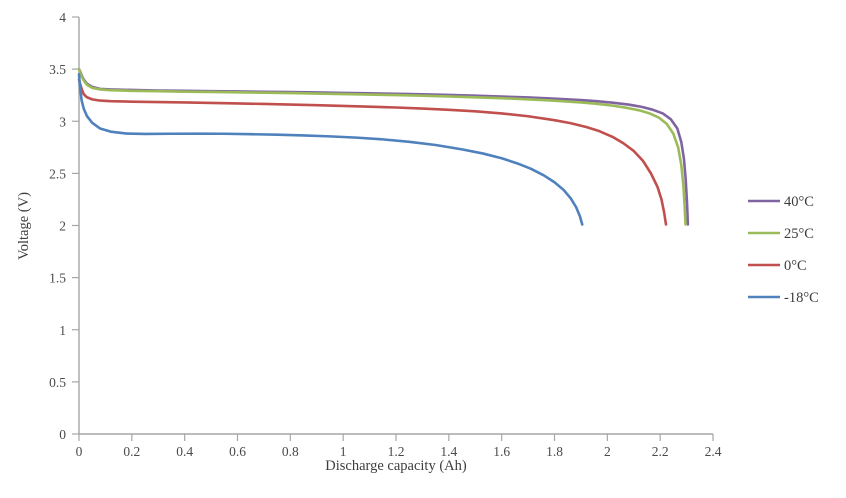 The image size is (846, 498). I want to click on x-tick-label: 0.8, so click(290, 451).